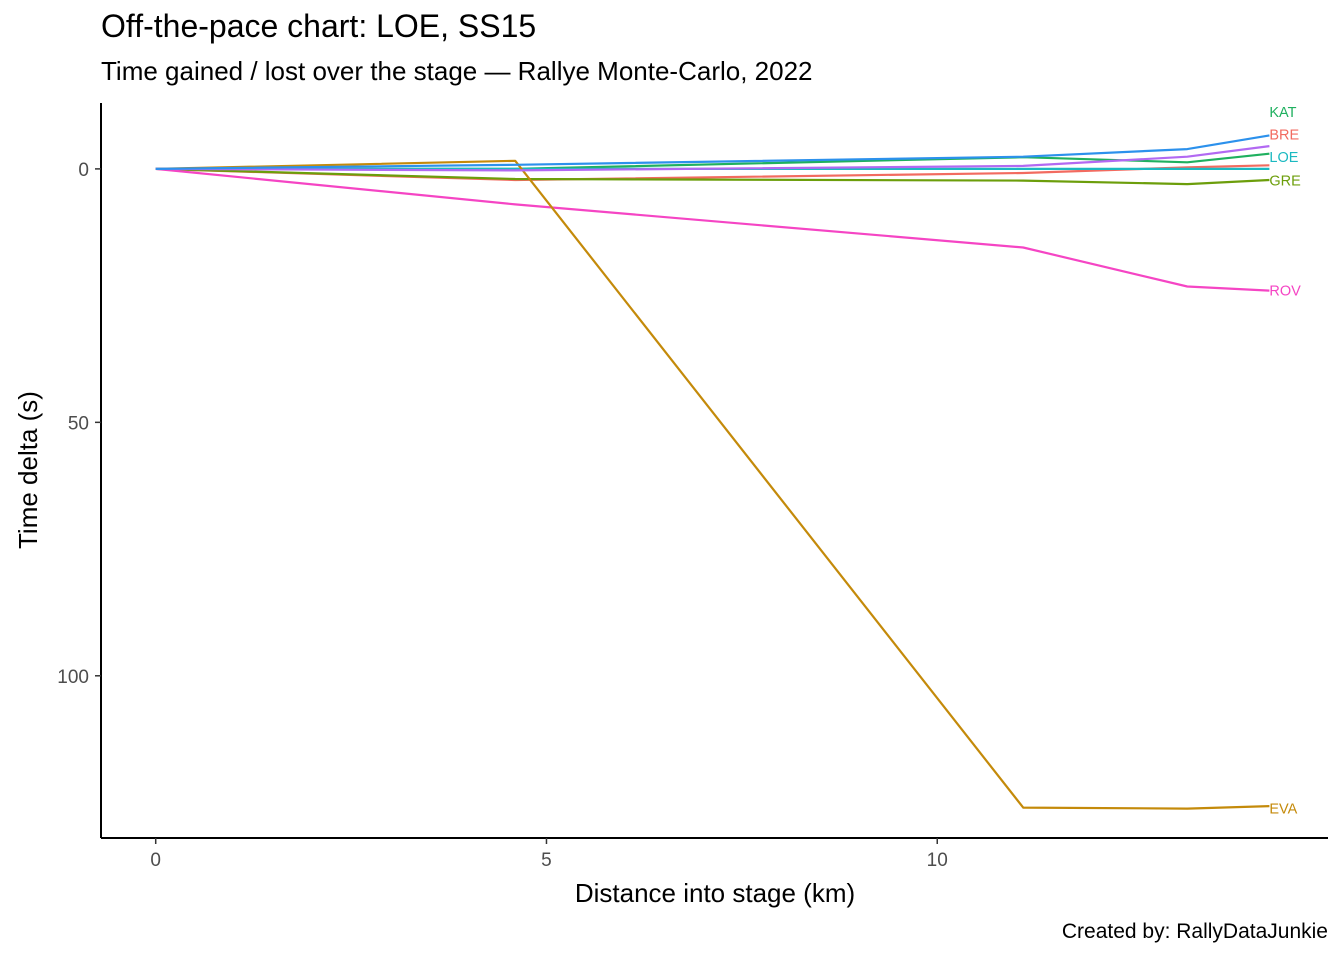 The width and height of the screenshot is (1344, 960). I want to click on series-line-gre, so click(712, 176).